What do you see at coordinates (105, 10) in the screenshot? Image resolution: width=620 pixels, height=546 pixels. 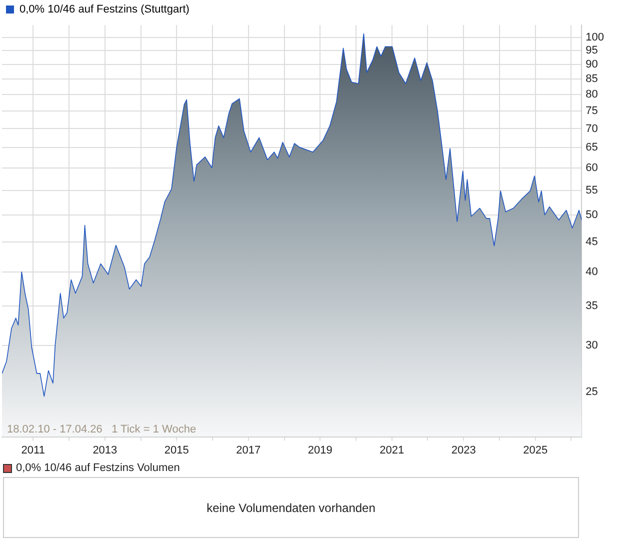 I see `legend-label: 0,0% 10/46 auf Festzins (Stuttgart)` at bounding box center [105, 10].